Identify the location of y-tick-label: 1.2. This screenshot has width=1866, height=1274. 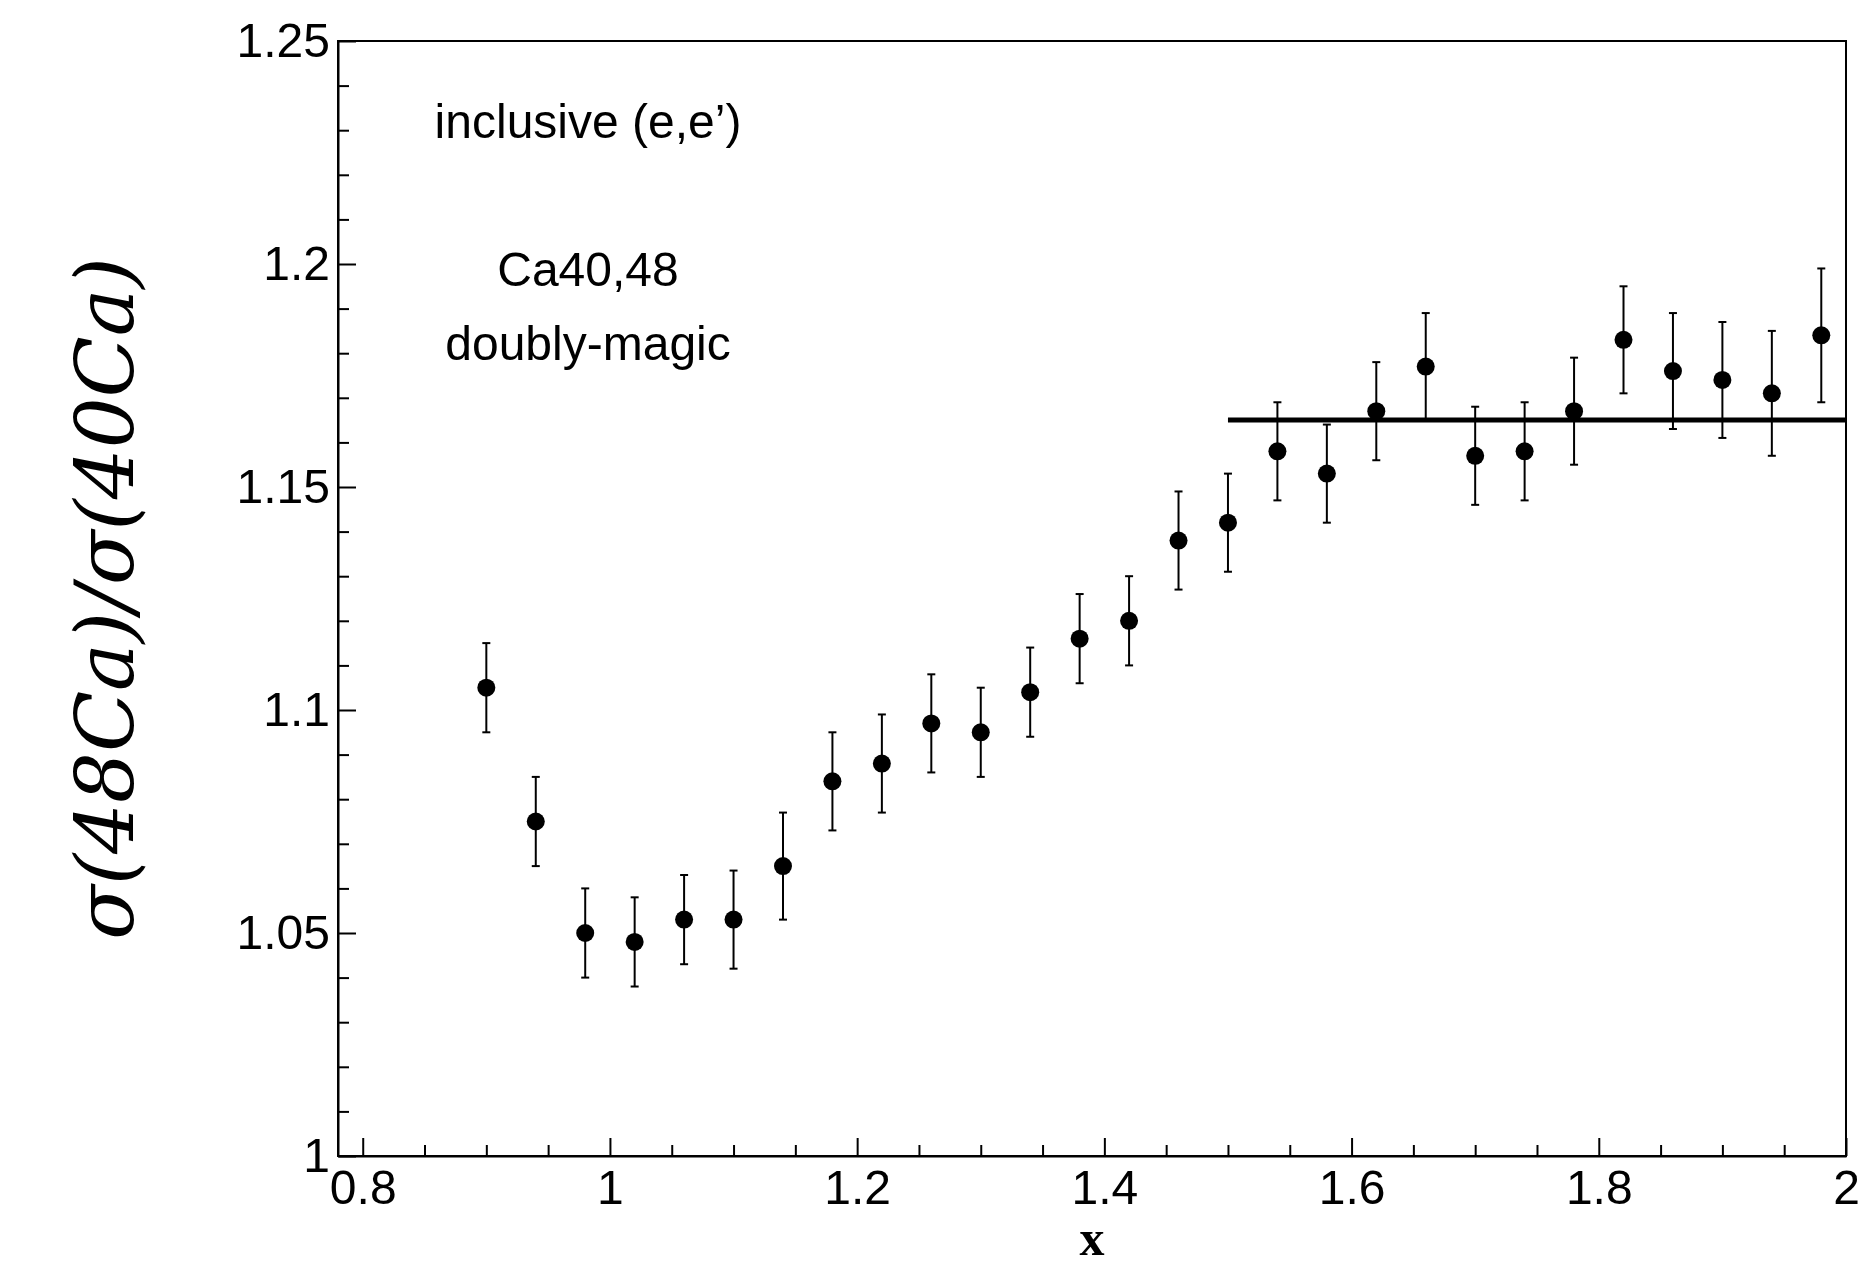
(296, 263).